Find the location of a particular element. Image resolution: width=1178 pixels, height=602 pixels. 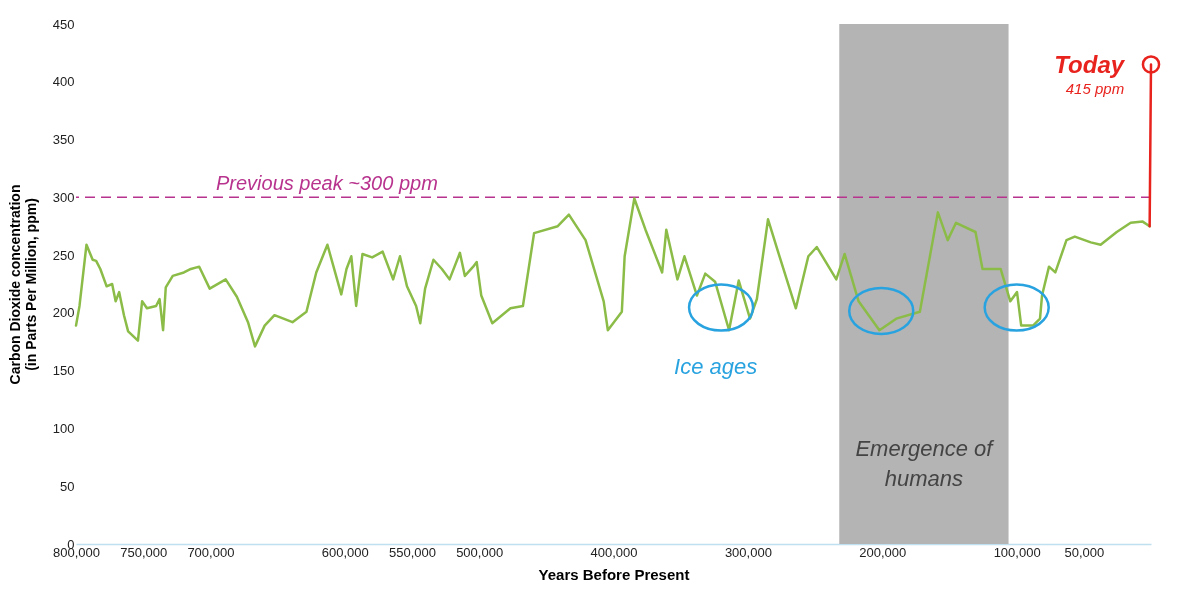

x-tick-label: 50,000 is located at coordinates (1084, 552).